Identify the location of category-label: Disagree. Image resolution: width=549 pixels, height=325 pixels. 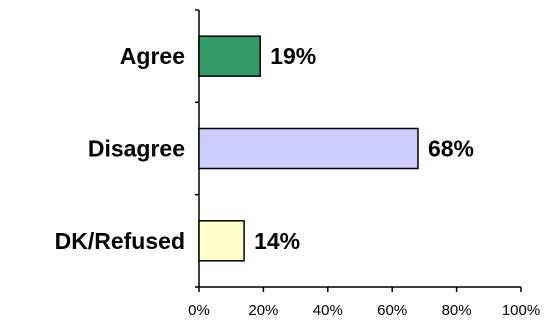
(136, 149).